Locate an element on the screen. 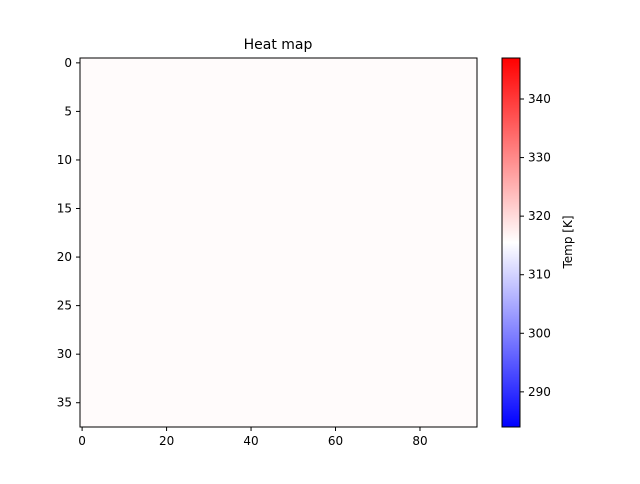 Image resolution: width=640 pixels, height=484 pixels. y-tick-label: 15 is located at coordinates (64, 209).